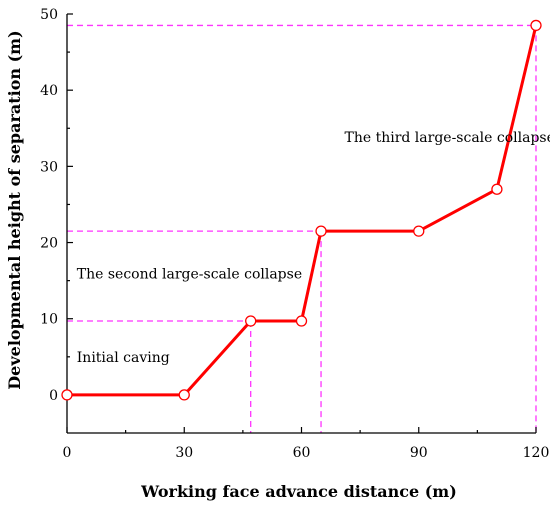 Image resolution: width=550 pixels, height=510 pixels. What do you see at coordinates (49, 91) in the screenshot?
I see `y-tick-label-40: 40` at bounding box center [49, 91].